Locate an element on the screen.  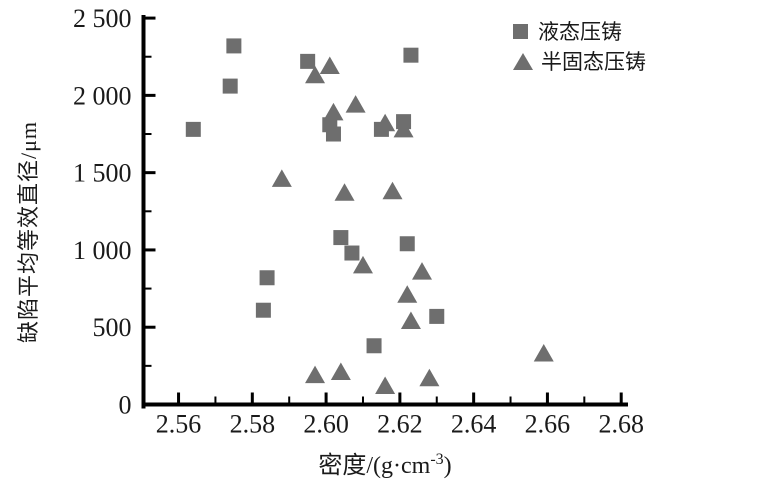
legend-item-liquid-die-casting: 液态压铸 is located at coordinates (579, 31).